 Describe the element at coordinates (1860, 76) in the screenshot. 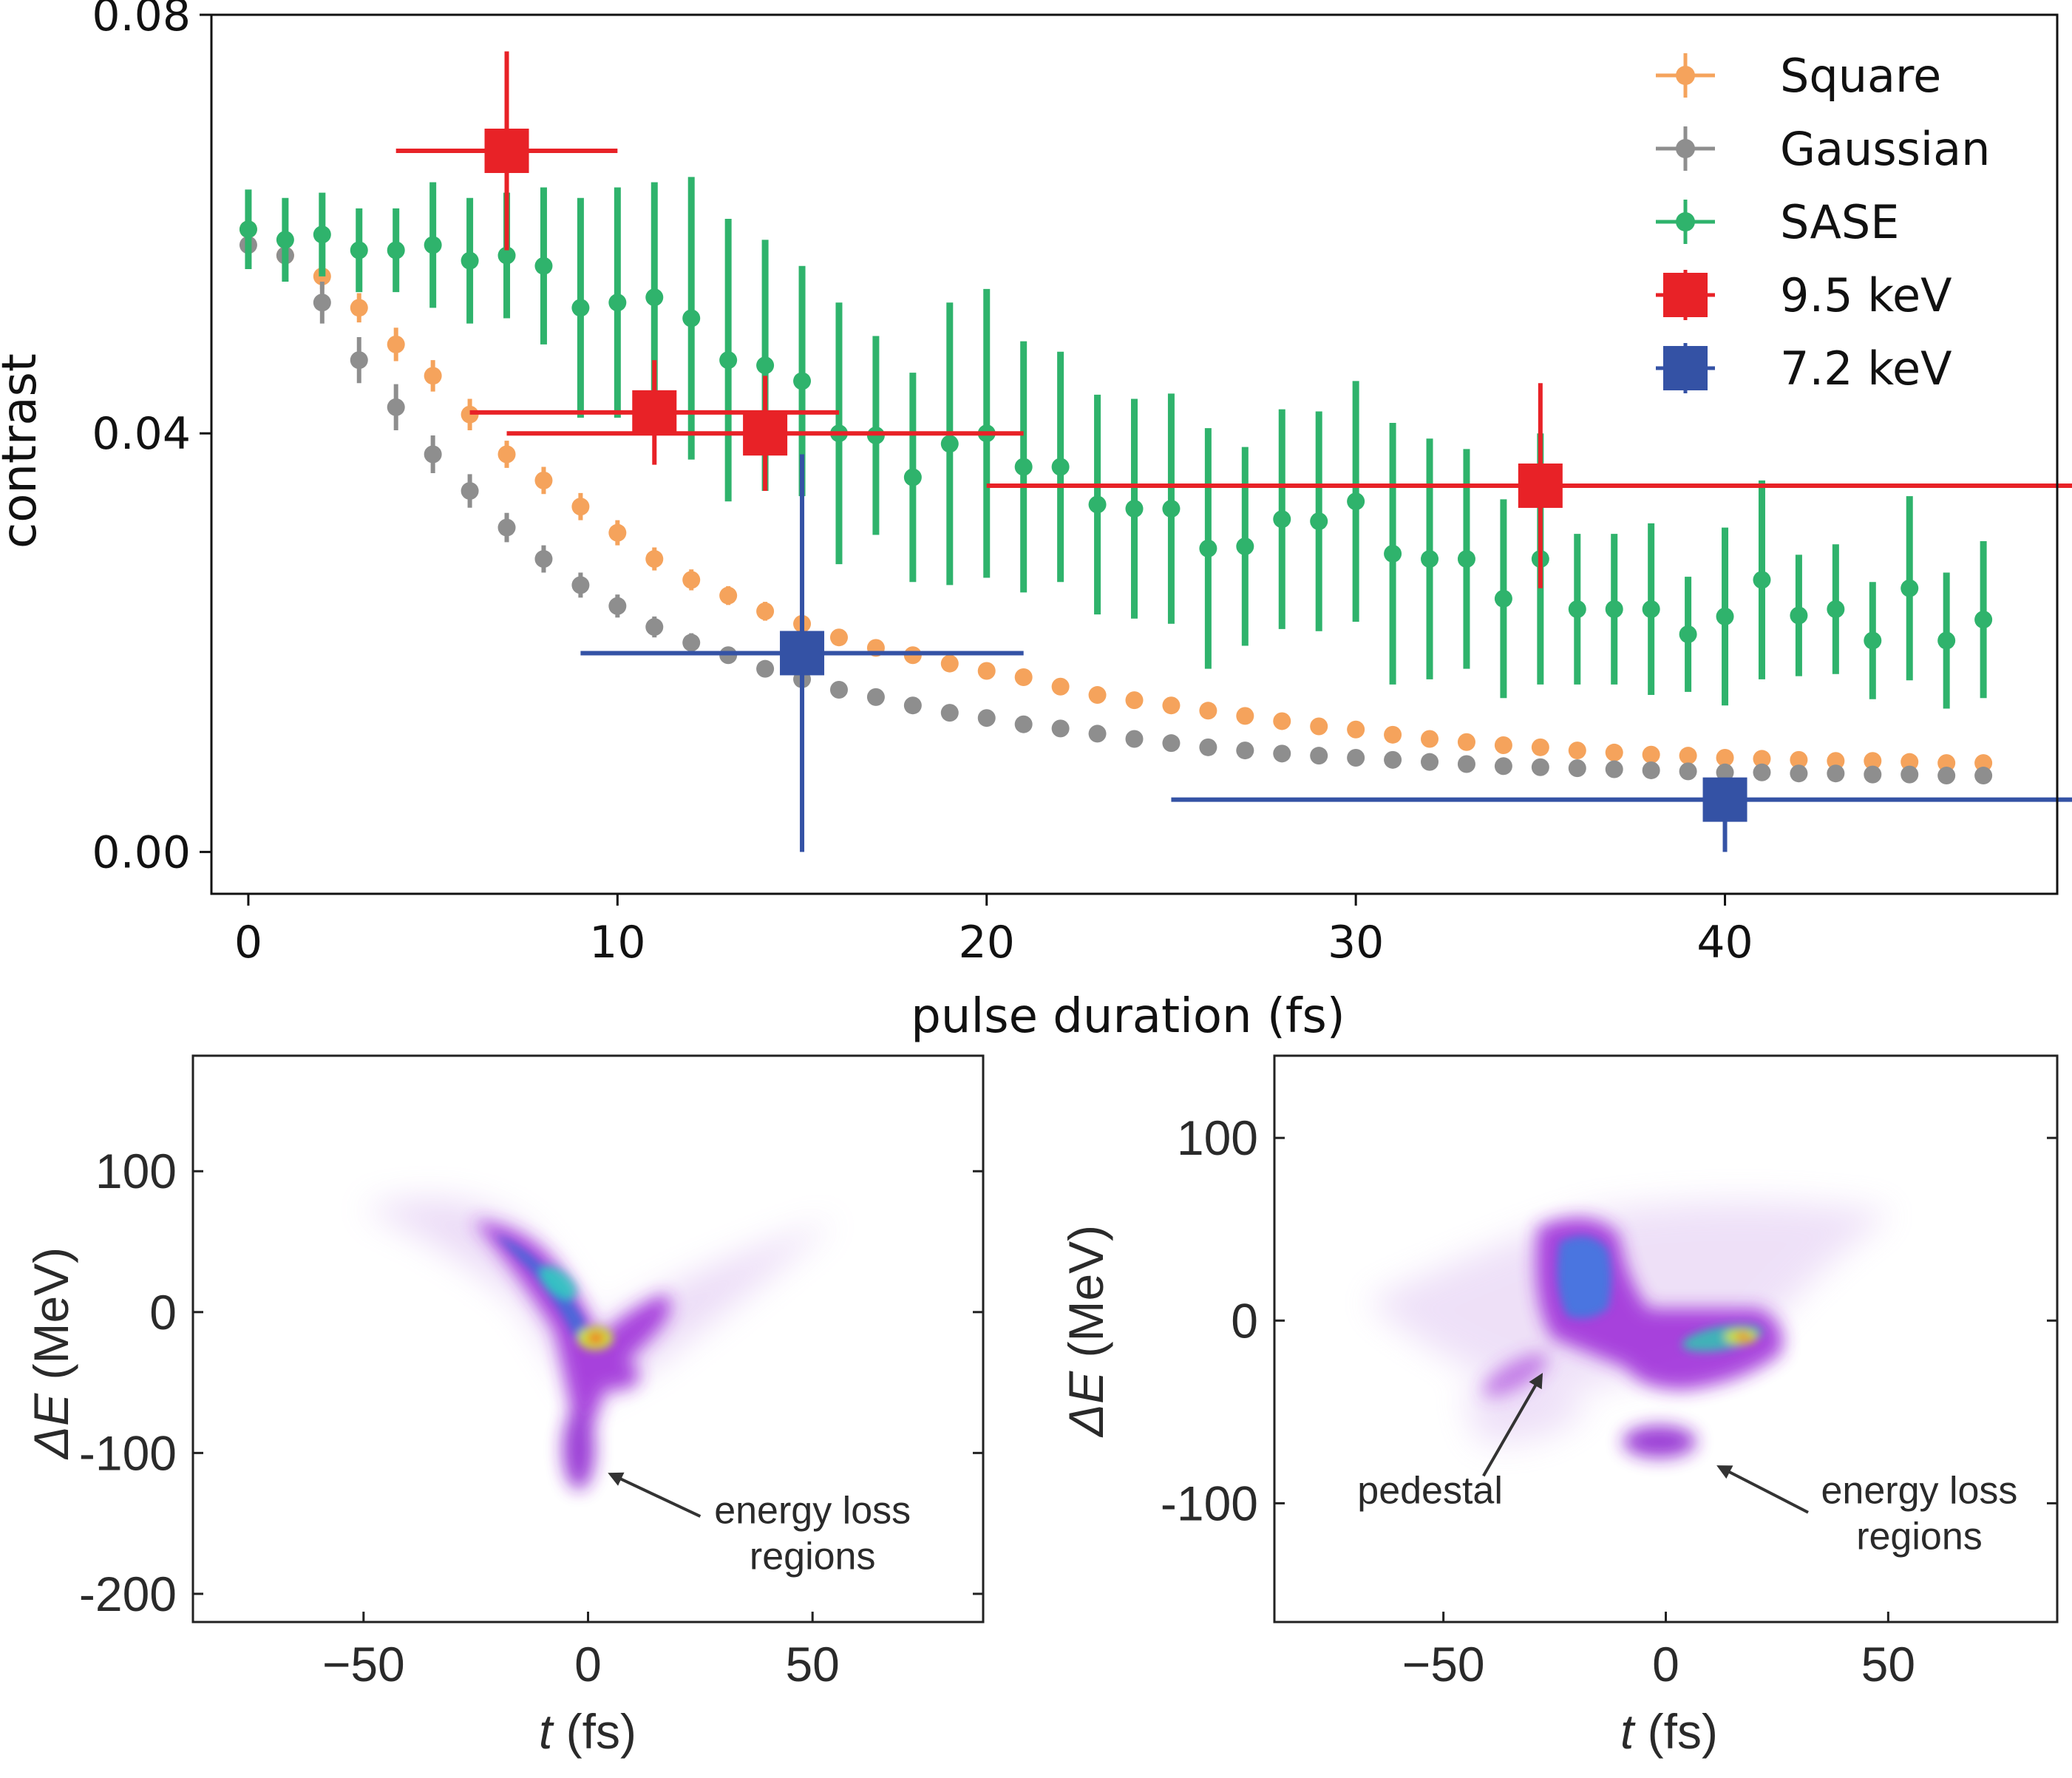

I see `legend-label: Square` at that location.